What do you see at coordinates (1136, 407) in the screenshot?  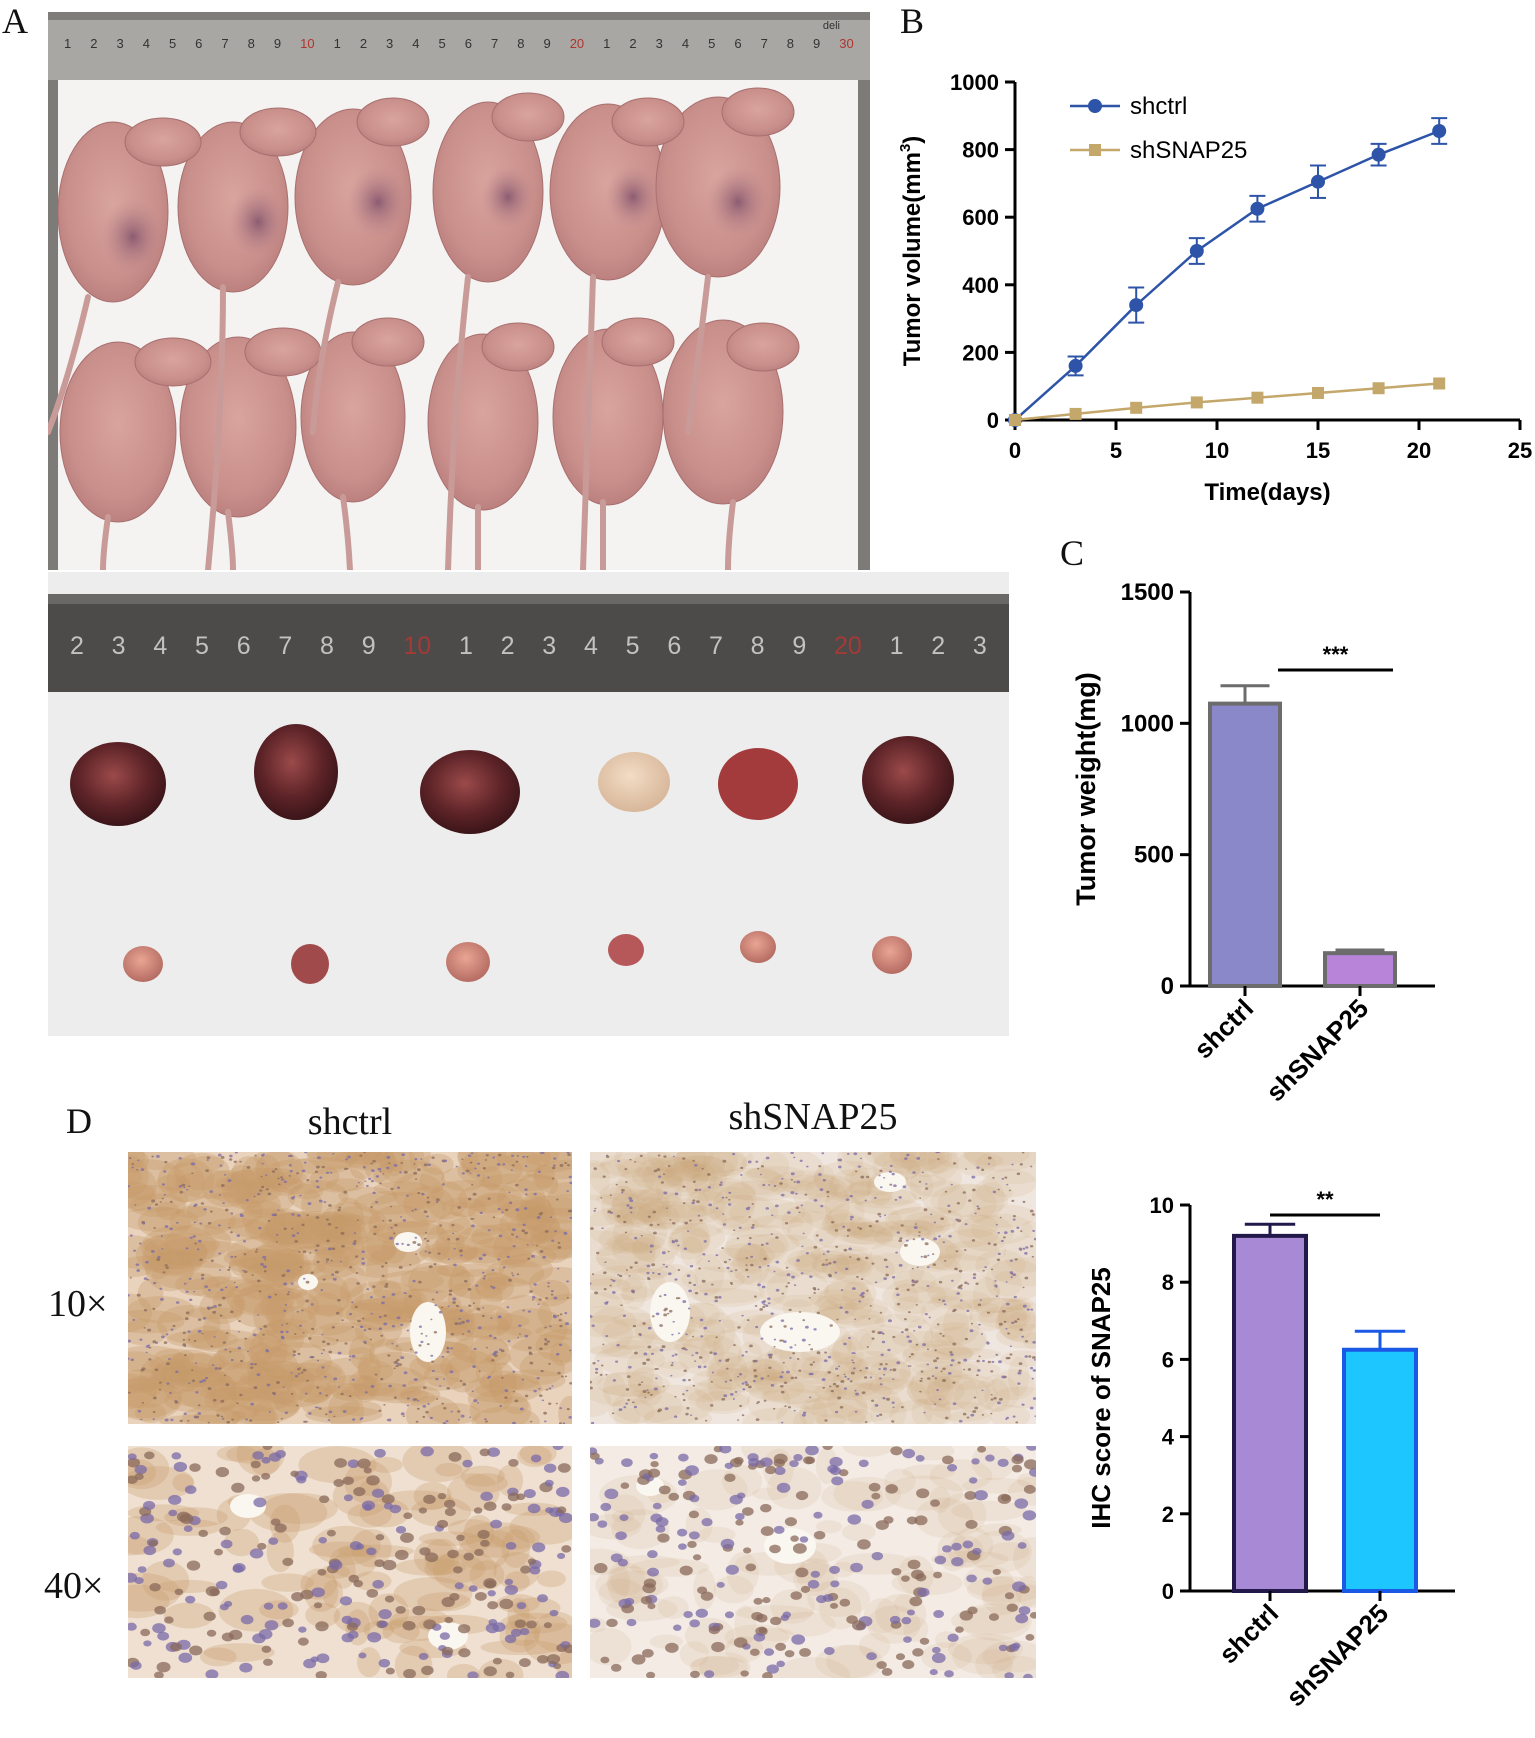 I see `data-point` at bounding box center [1136, 407].